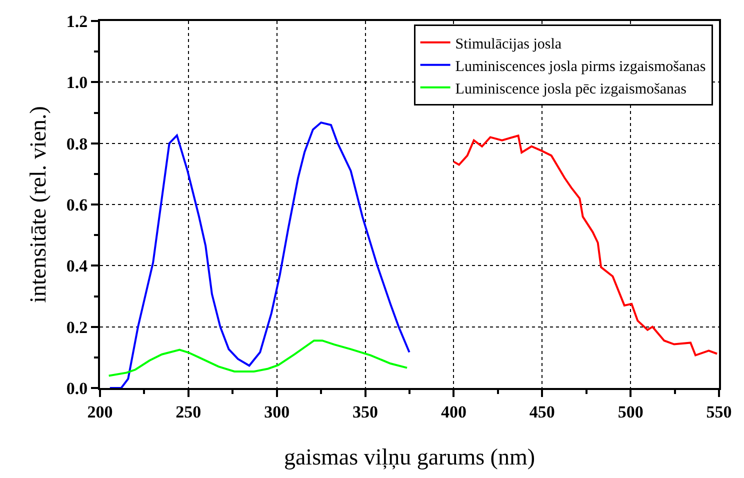 The width and height of the screenshot is (744, 478). I want to click on x-tick-label: 450, so click(542, 412).